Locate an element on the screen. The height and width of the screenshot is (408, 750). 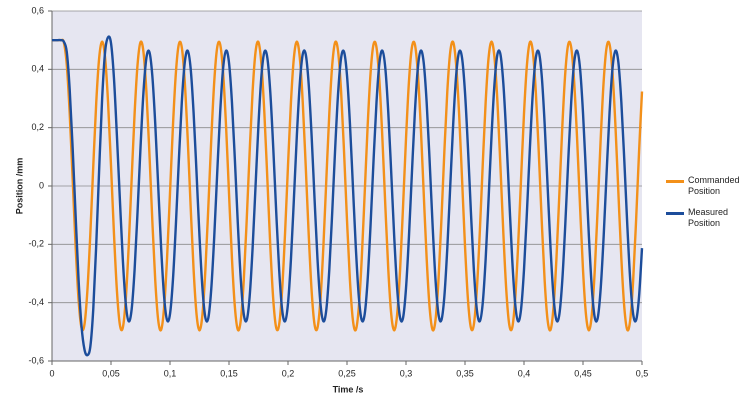
legend-entry: Measured Position is located at coordinates (708, 218).